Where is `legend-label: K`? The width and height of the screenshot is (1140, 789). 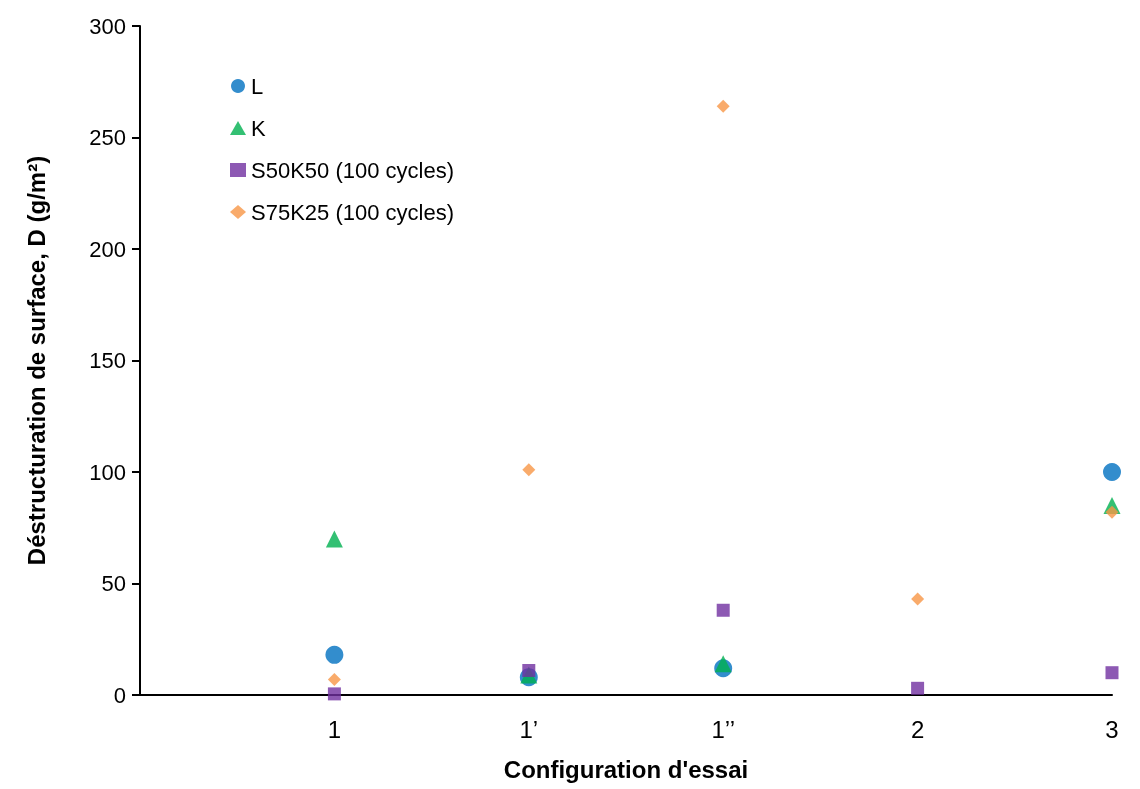
legend-label: K is located at coordinates (258, 128).